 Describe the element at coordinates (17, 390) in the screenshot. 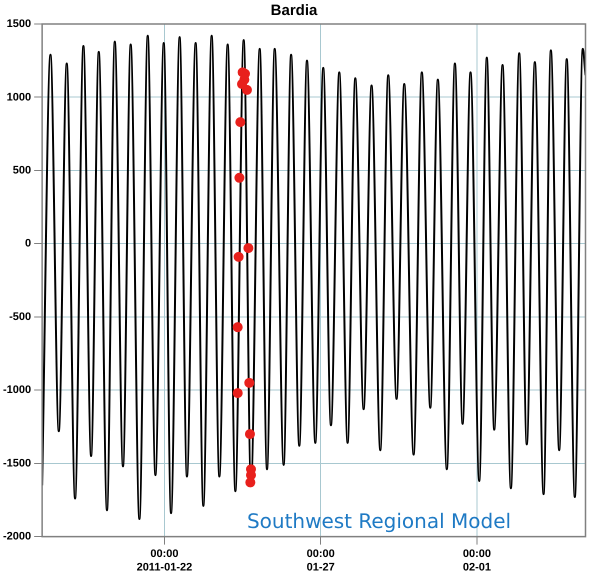

I see `y-tick-label: -1000` at that location.